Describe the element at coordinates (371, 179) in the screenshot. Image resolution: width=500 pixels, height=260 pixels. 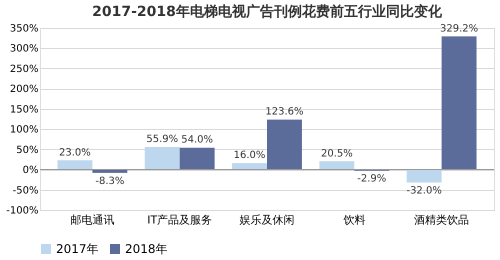
I see `data-label: -2.9%` at that location.